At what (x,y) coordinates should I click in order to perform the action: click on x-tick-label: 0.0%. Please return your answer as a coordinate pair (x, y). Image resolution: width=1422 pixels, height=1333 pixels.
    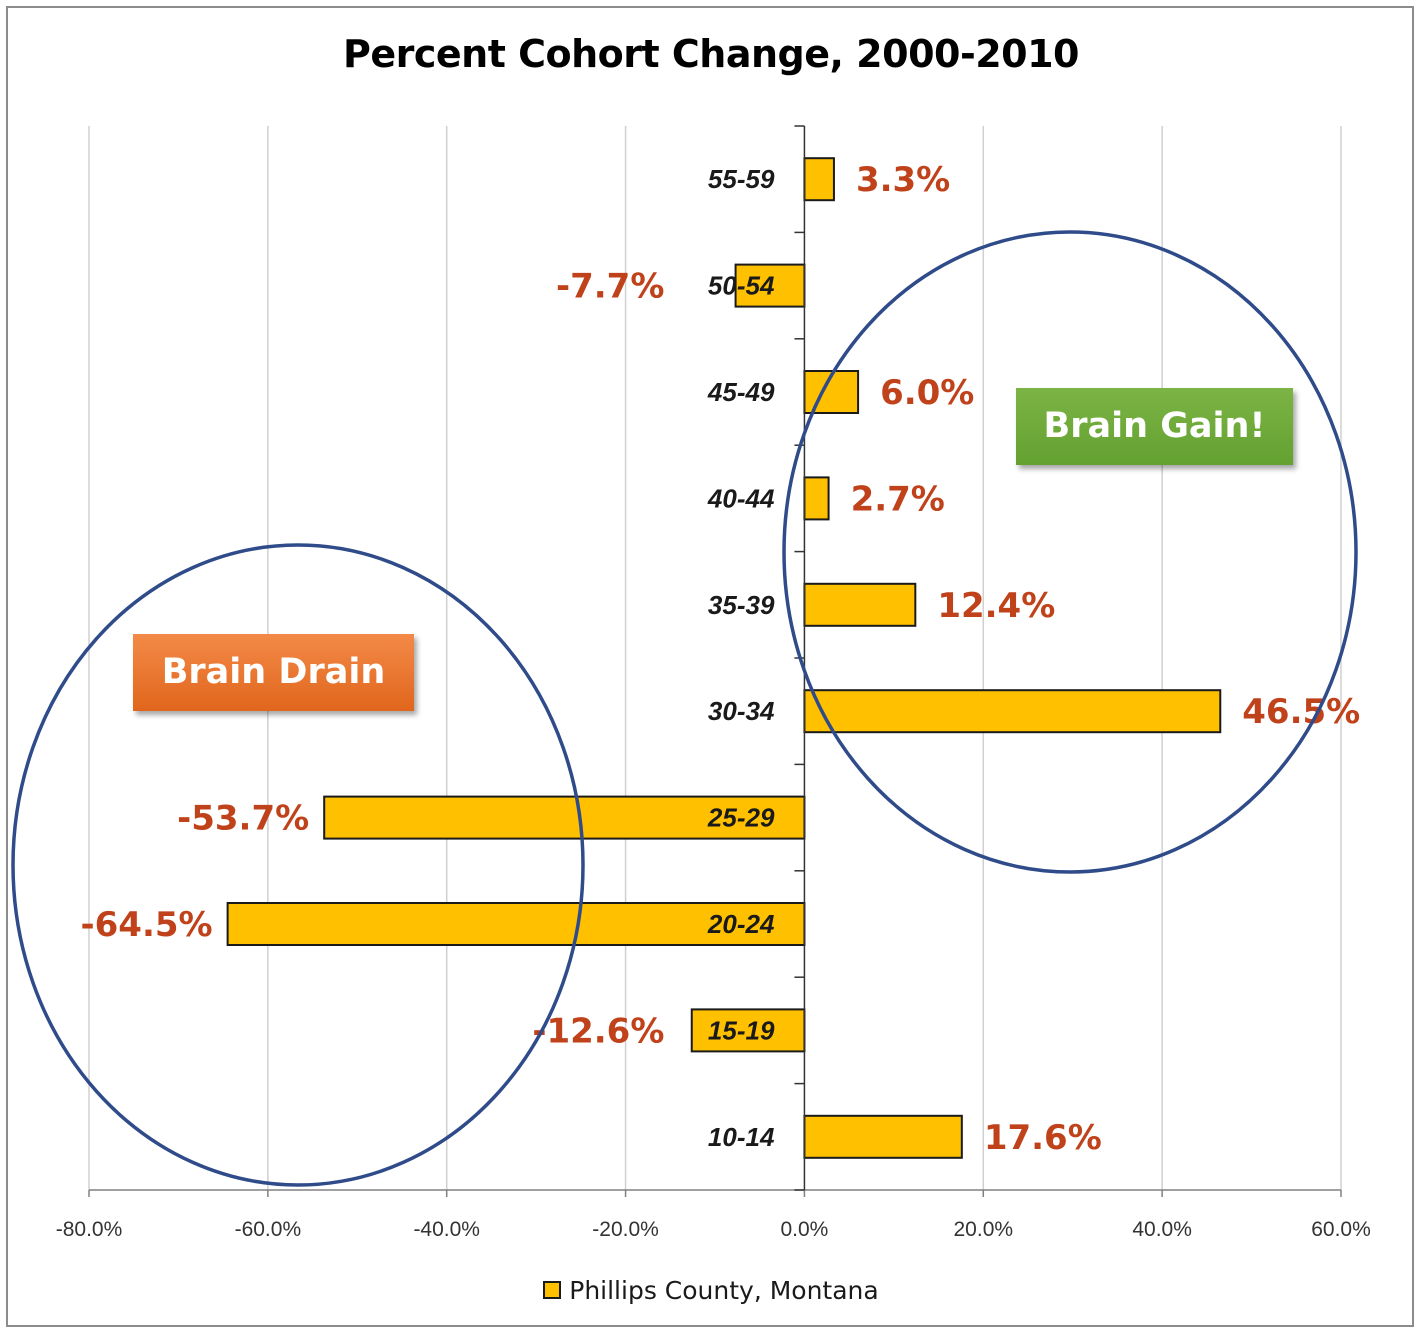
    Looking at the image, I should click on (804, 1229).